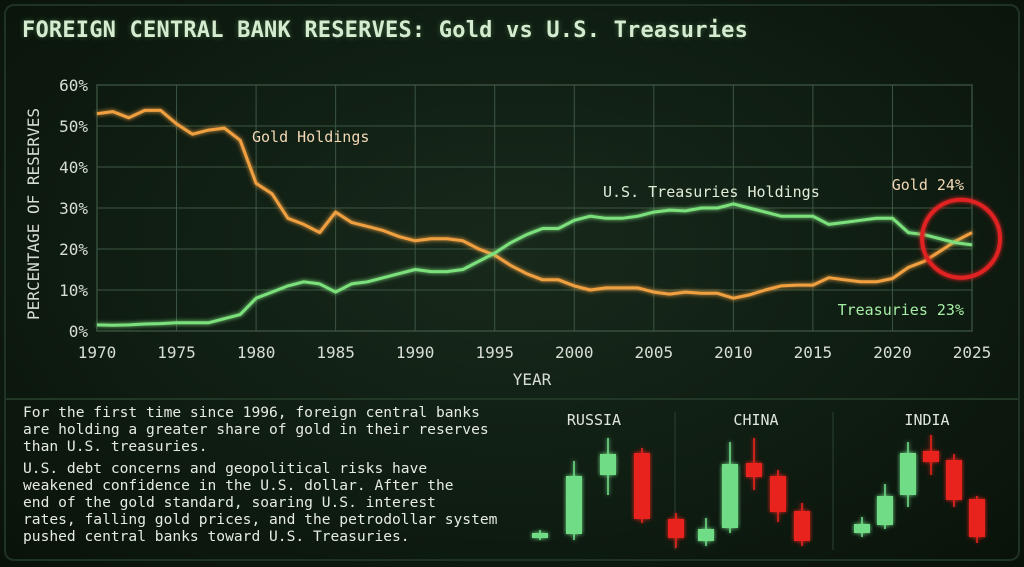 This screenshot has width=1024, height=567. What do you see at coordinates (901, 310) in the screenshot?
I see `treasuries-end-label: Treasuries 23%` at bounding box center [901, 310].